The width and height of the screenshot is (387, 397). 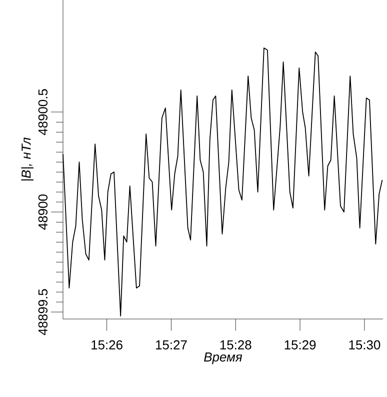 What do you see at coordinates (300, 345) in the screenshot?
I see `x-tick-label: 15:29` at bounding box center [300, 345].